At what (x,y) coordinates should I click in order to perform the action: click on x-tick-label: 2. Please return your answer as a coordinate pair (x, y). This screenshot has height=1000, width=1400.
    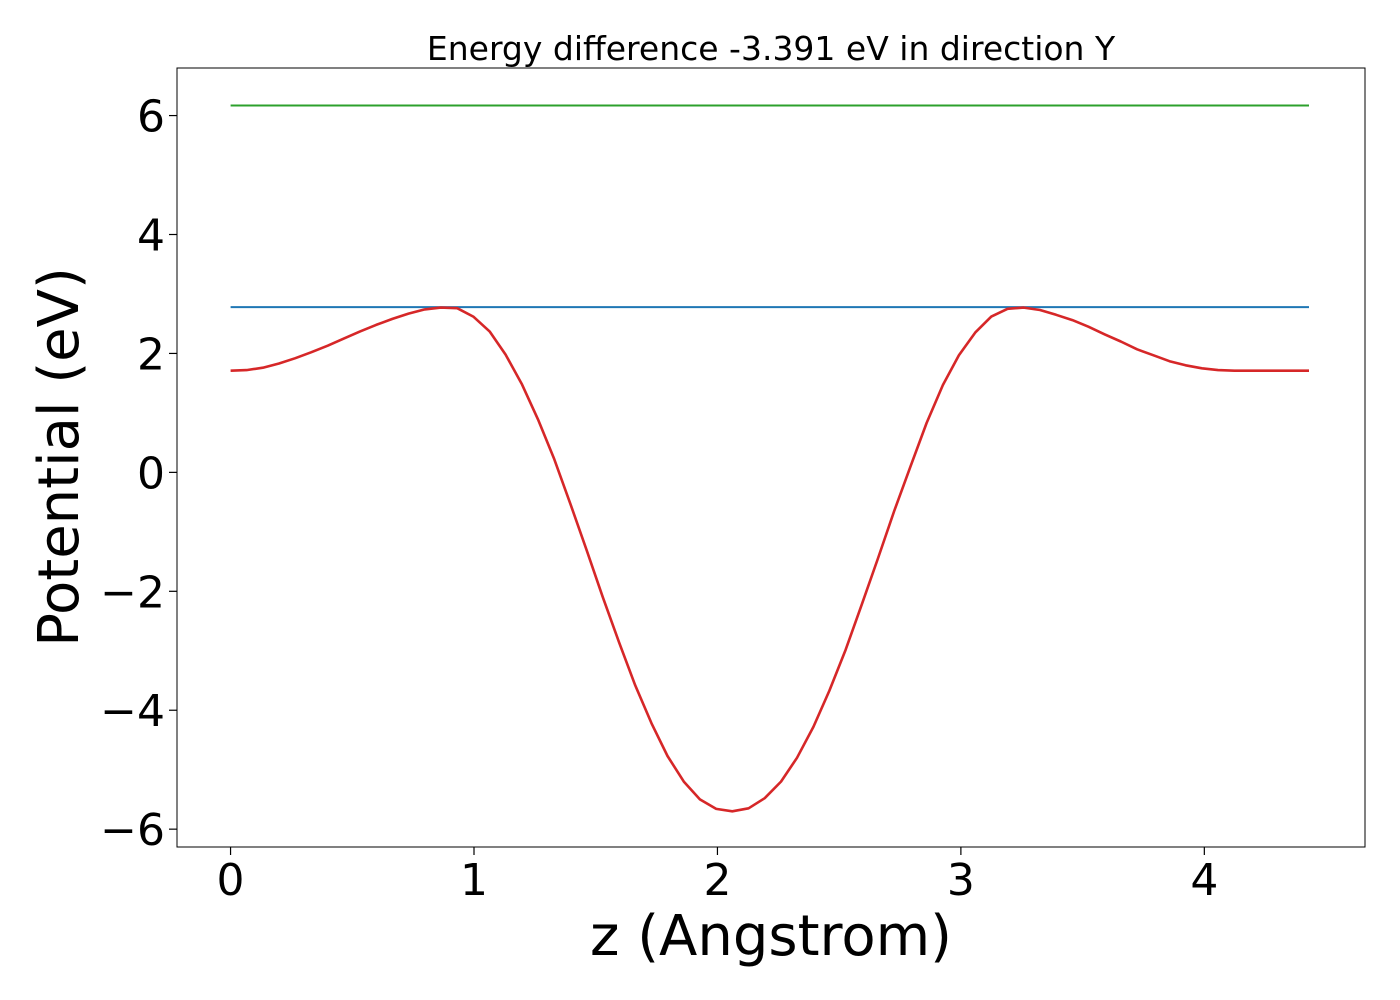
    Looking at the image, I should click on (717, 880).